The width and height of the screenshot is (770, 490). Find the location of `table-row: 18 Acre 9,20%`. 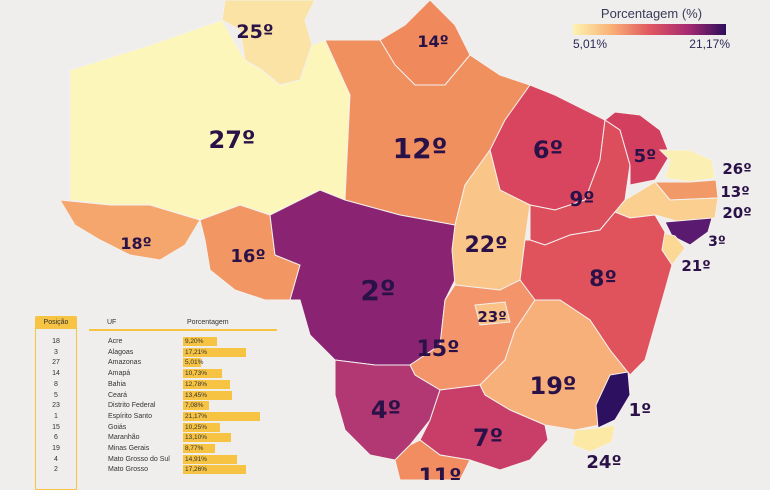

table-row: 18 Acre 9,20% is located at coordinates (156, 341).